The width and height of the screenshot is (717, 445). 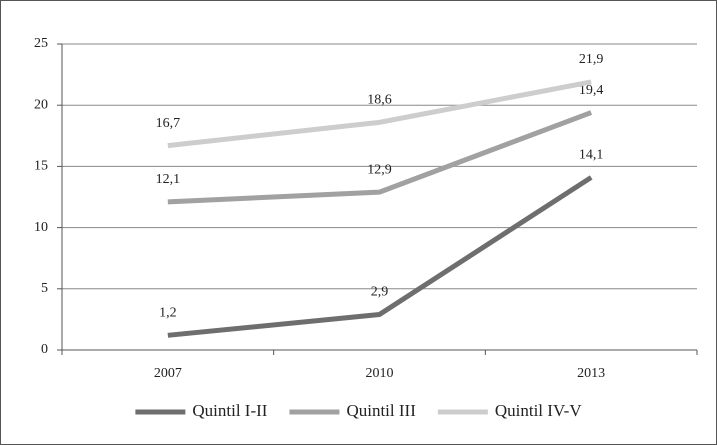 I want to click on data-label: 19,4, so click(x=591, y=90).